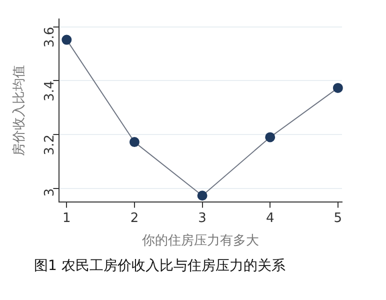 The width and height of the screenshot is (386, 300). Describe the element at coordinates (50, 91) in the screenshot. I see `y-tick-label: 3.4` at that location.